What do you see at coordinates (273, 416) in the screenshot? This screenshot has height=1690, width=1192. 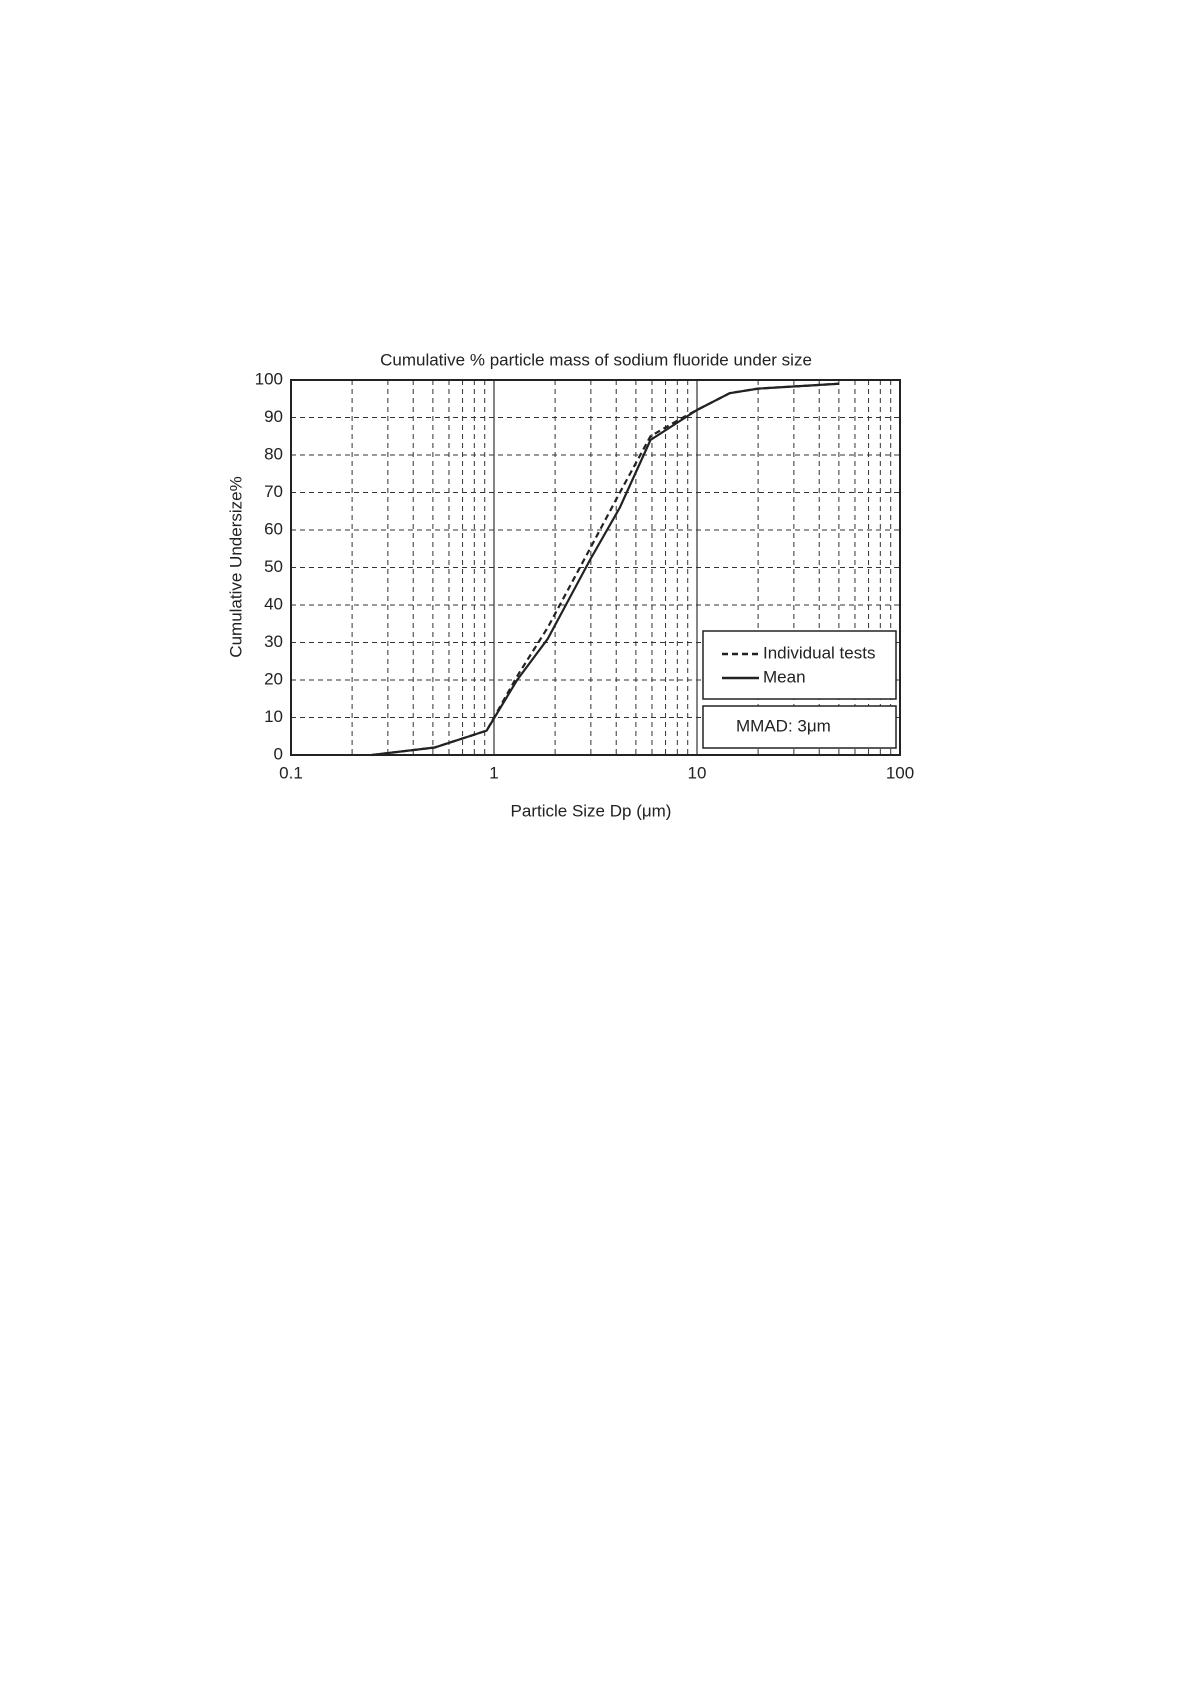 I see `y-tick-label: 90` at bounding box center [273, 416].